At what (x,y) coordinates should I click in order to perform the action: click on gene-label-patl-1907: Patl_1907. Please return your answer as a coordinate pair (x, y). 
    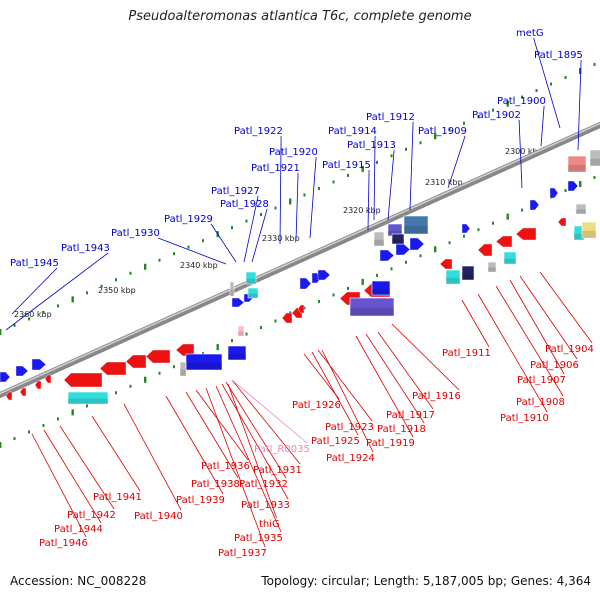
    Looking at the image, I should click on (541, 380).